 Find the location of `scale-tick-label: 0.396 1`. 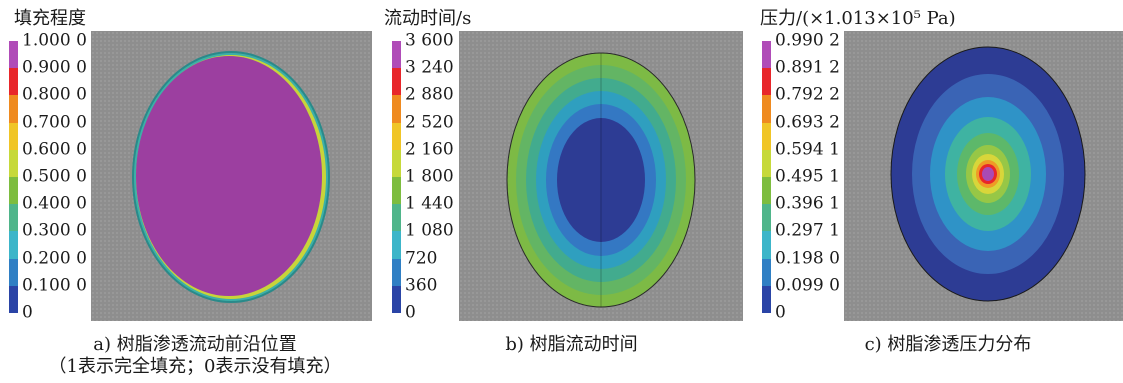

scale-tick-label: 0.396 1 is located at coordinates (807, 203).